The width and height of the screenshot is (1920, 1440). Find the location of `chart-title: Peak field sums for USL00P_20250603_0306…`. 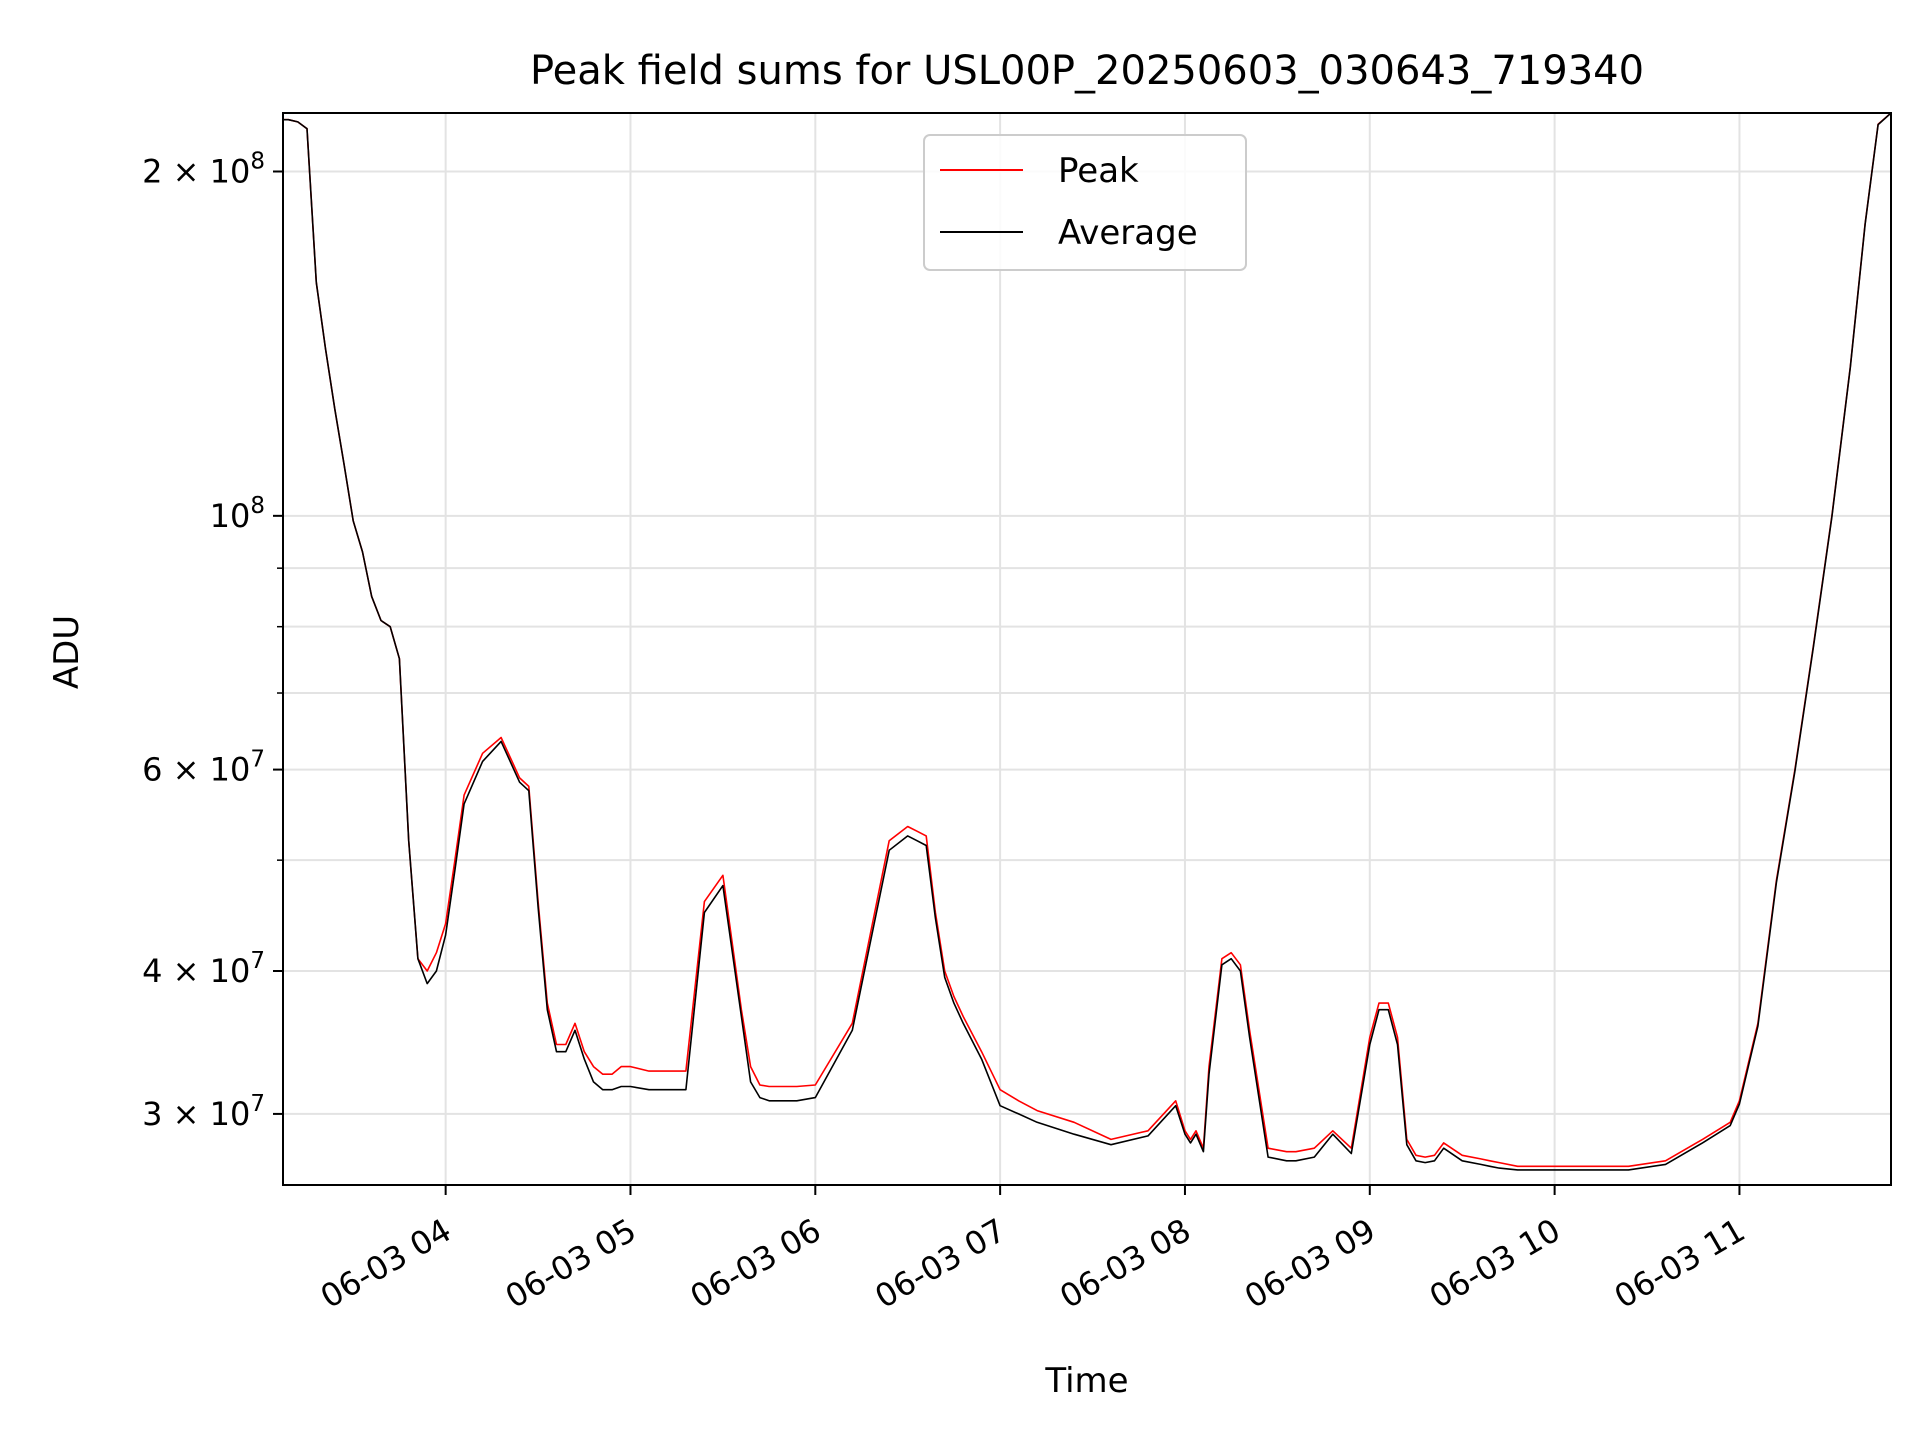

chart-title: Peak field sums for USL00P_20250603_0306… is located at coordinates (1087, 71).